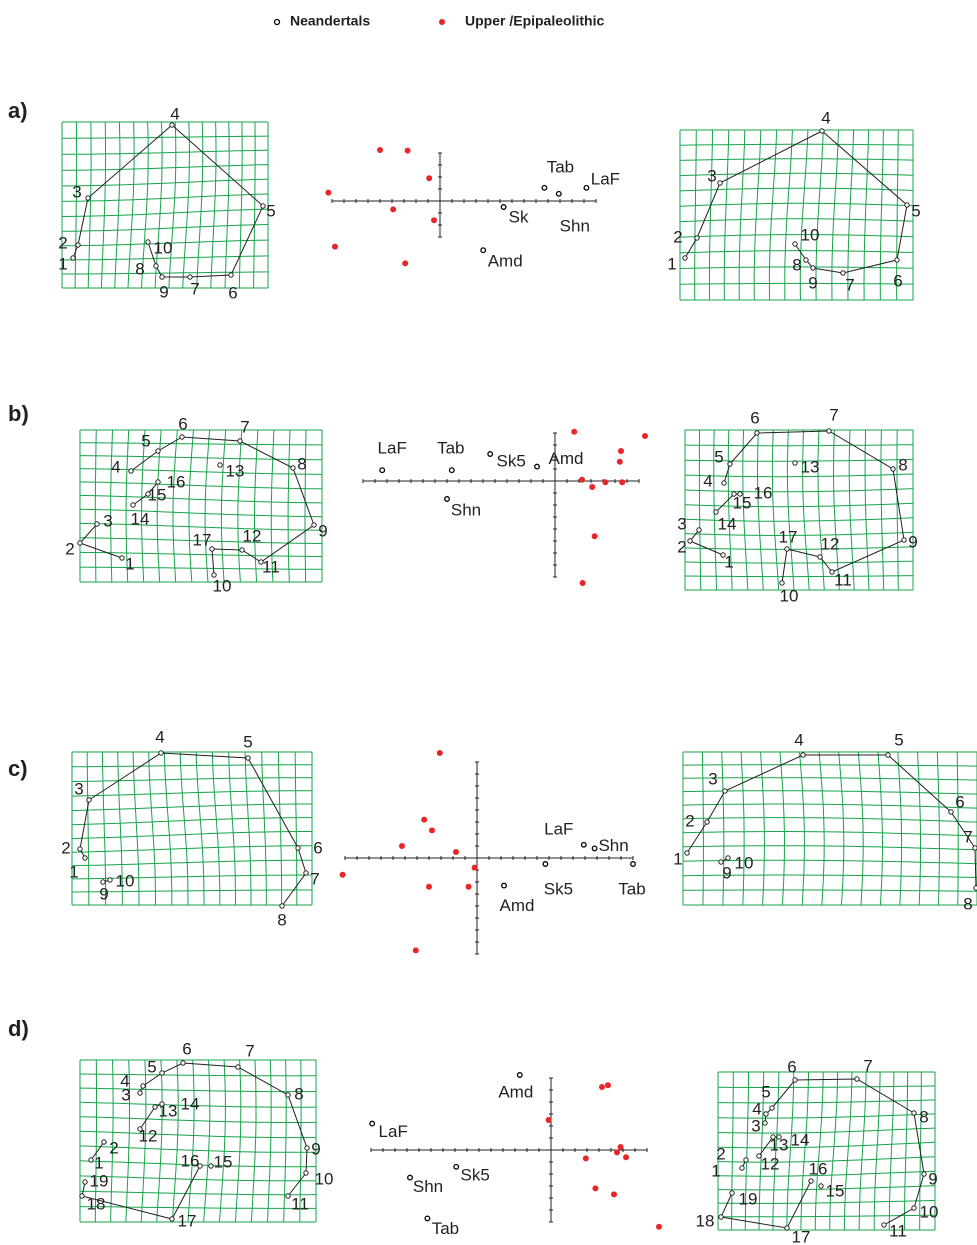 This screenshot has width=977, height=1245. I want to click on landmark-label: 12, so click(830, 543).